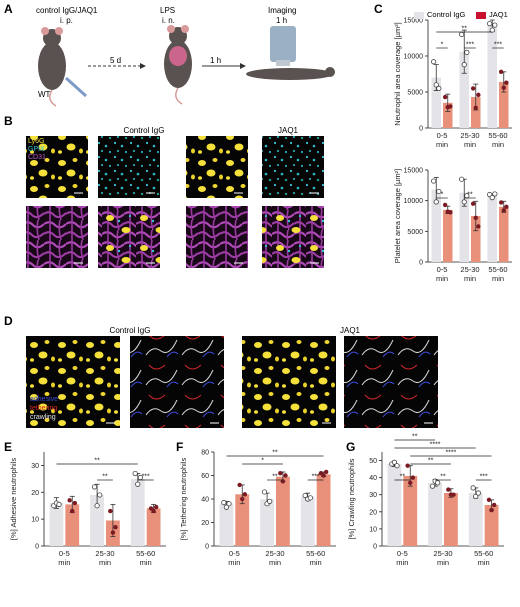  What do you see at coordinates (446, 14) in the screenshot?
I see `legend-control-label: Control IgG` at bounding box center [446, 14].